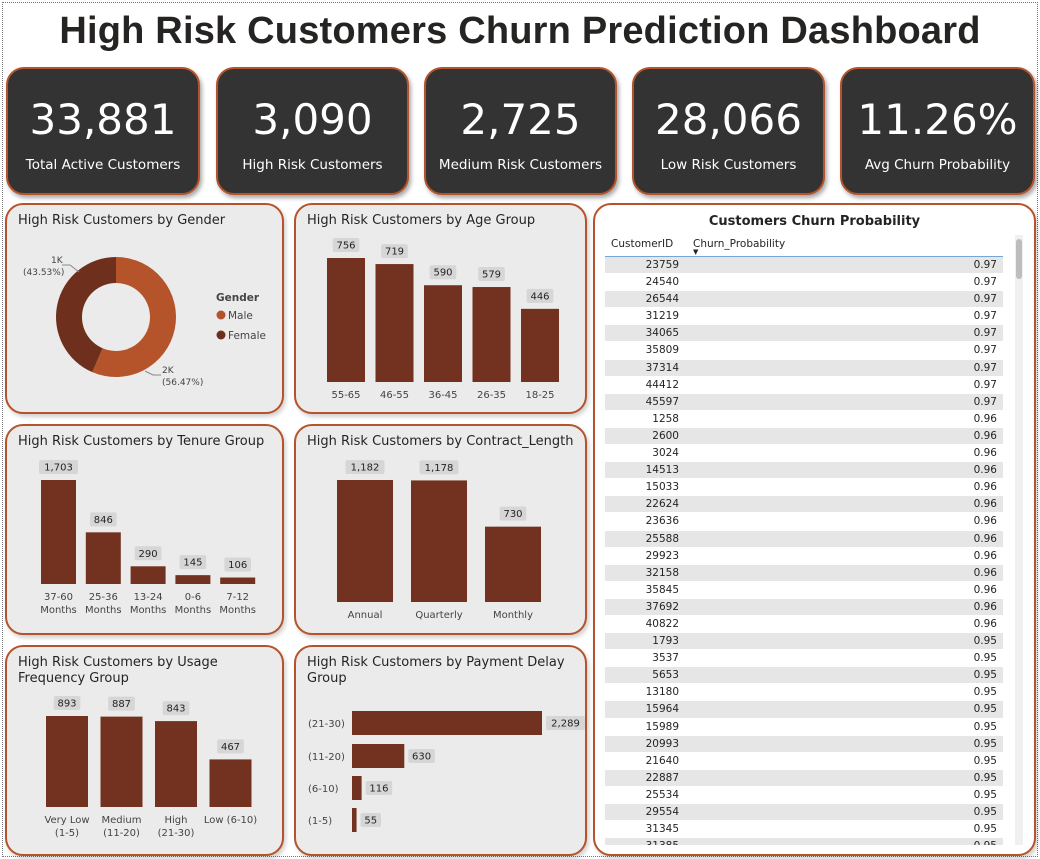 This screenshot has height=859, width=1040. Describe the element at coordinates (804, 402) in the screenshot. I see `table-row: 45597 0.97` at that location.